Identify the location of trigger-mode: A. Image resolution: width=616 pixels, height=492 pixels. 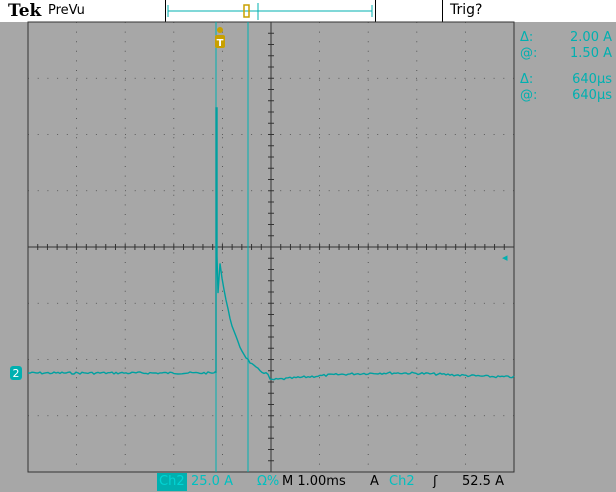
(374, 481).